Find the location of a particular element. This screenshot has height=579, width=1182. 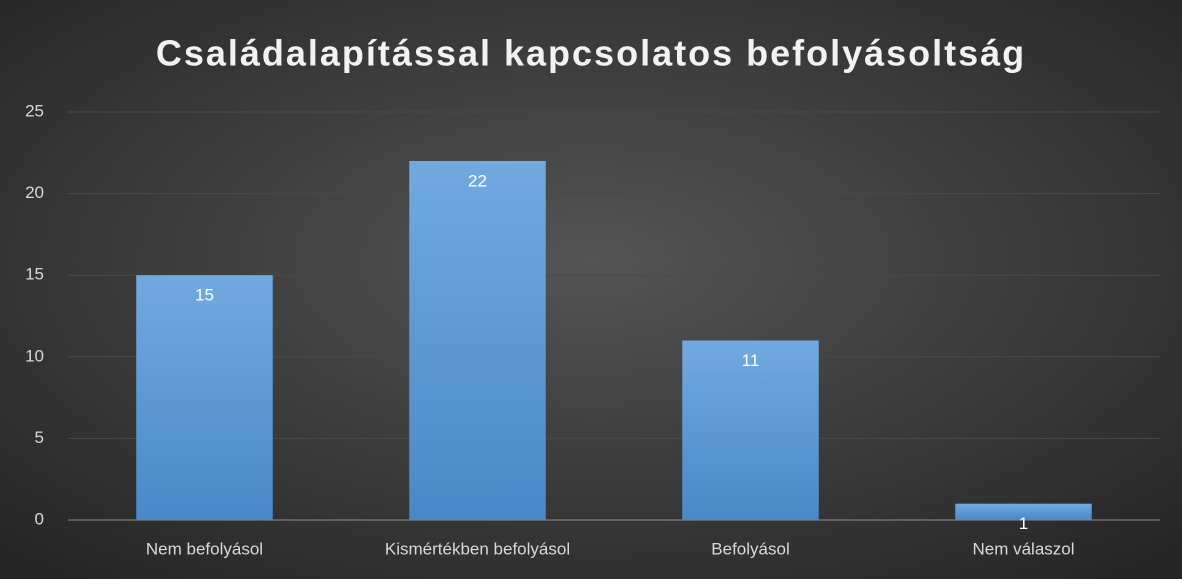

x-tick-label: Kismértékben befolyásol is located at coordinates (477, 548).